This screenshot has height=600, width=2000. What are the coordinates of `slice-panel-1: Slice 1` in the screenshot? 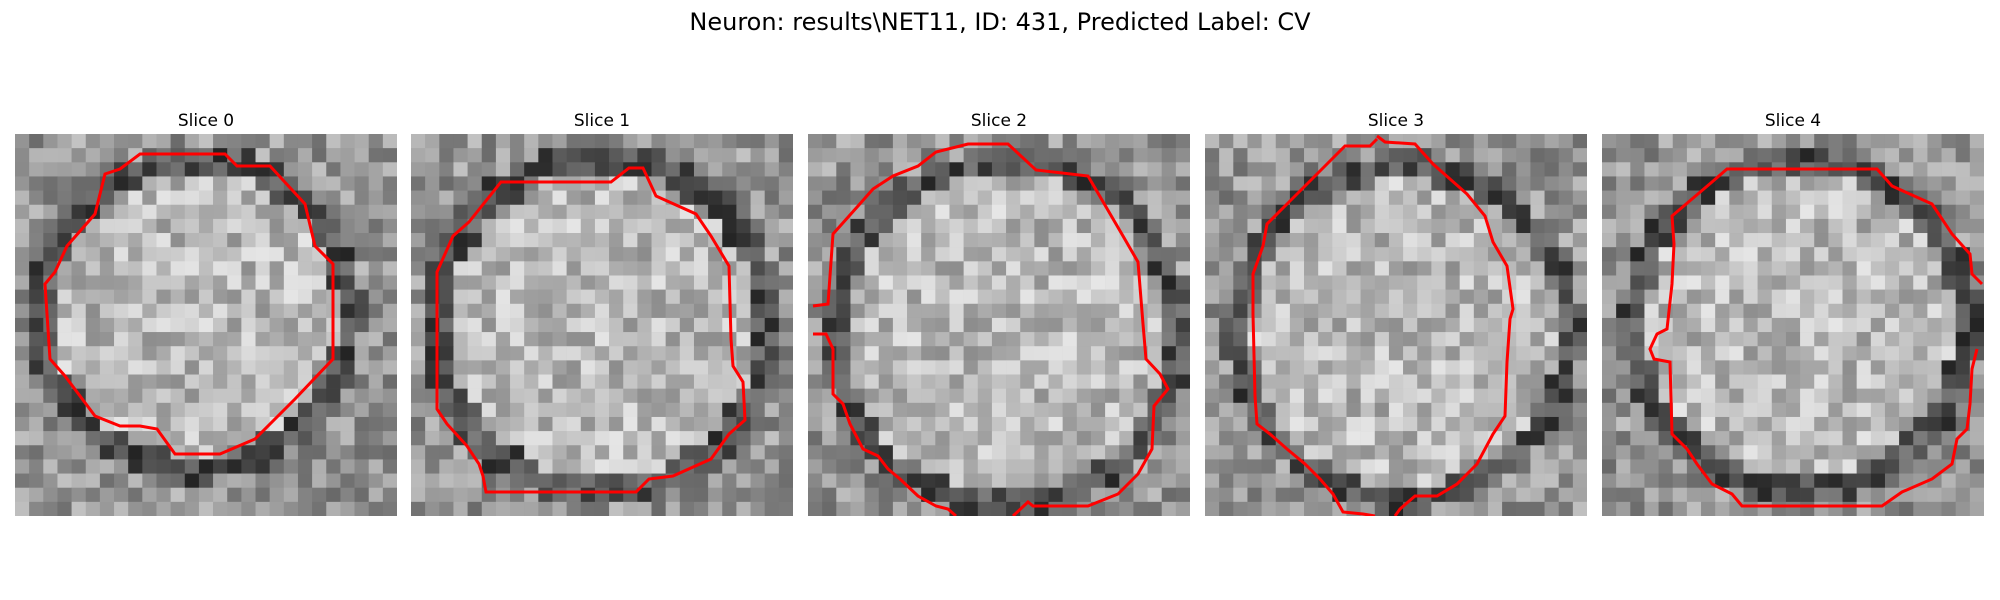 It's located at (602, 312).